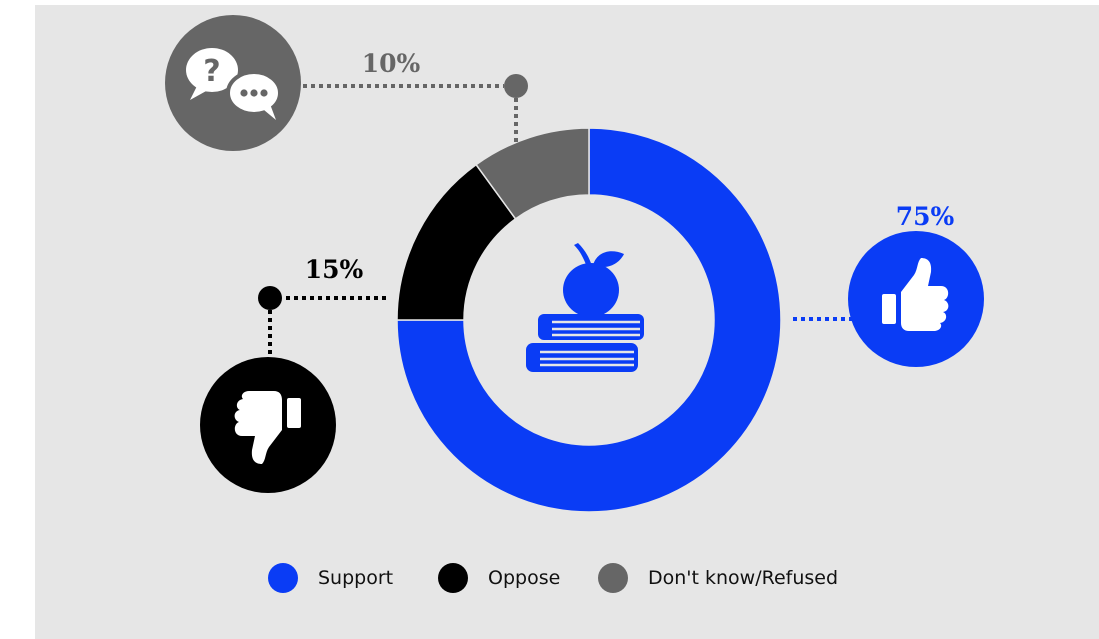  What do you see at coordinates (532, 173) in the screenshot?
I see `donut-slice-don-t-know-refused` at bounding box center [532, 173].